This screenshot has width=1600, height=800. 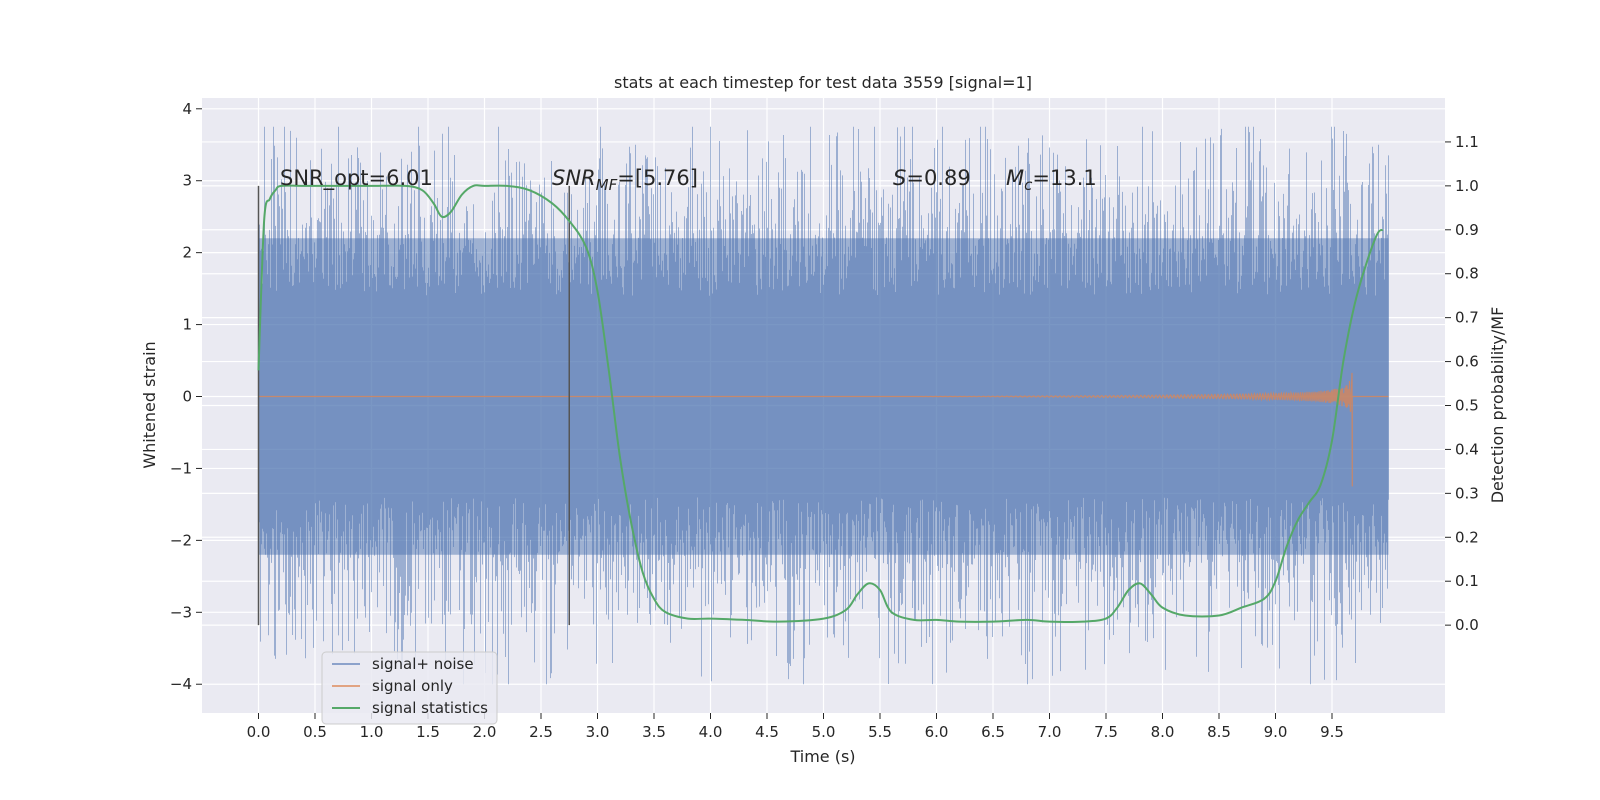 What do you see at coordinates (541, 732) in the screenshot?
I see `x-tick-label: 2.5` at bounding box center [541, 732].